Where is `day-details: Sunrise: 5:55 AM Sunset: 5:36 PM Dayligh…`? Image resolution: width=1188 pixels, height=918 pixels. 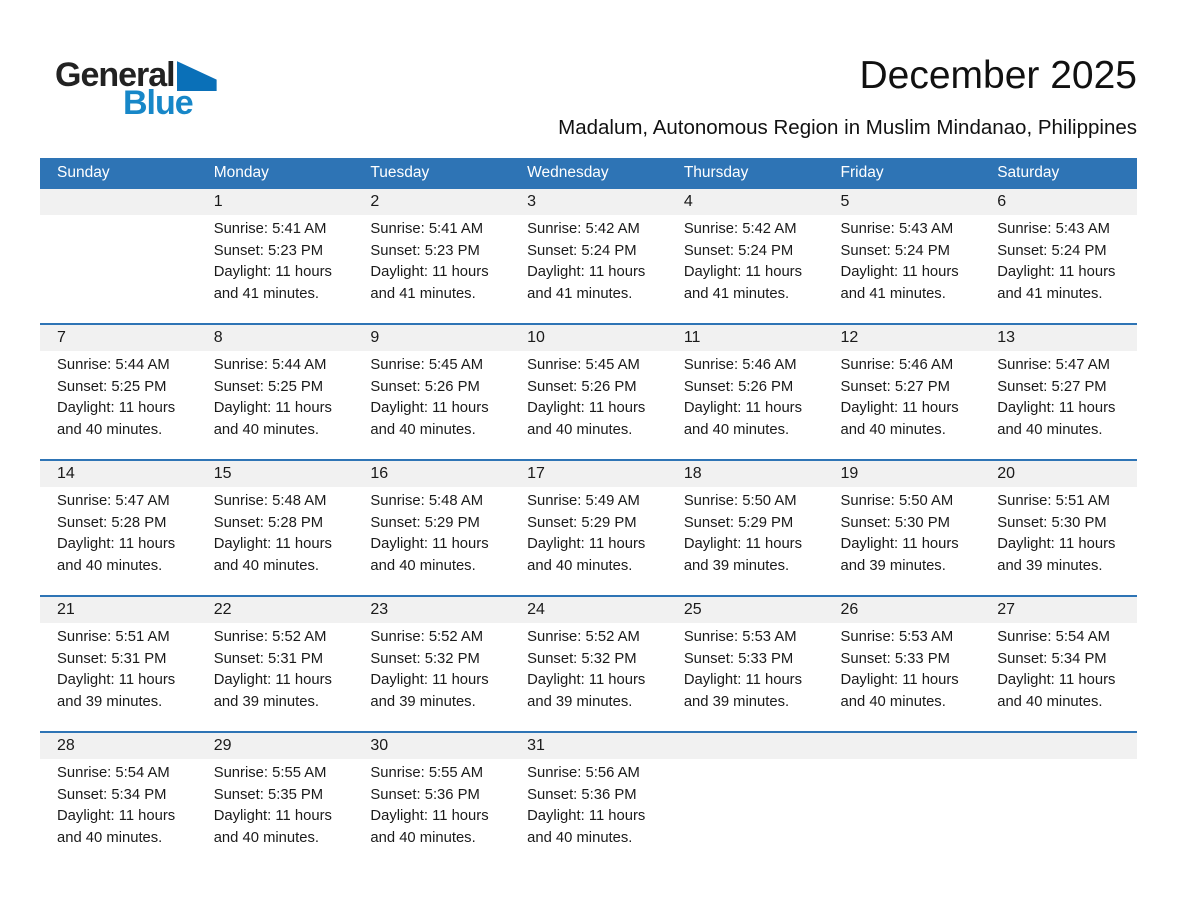
day-details: Sunrise: 5:55 AM Sunset: 5:36 PM Dayligh… is located at coordinates (431, 813).